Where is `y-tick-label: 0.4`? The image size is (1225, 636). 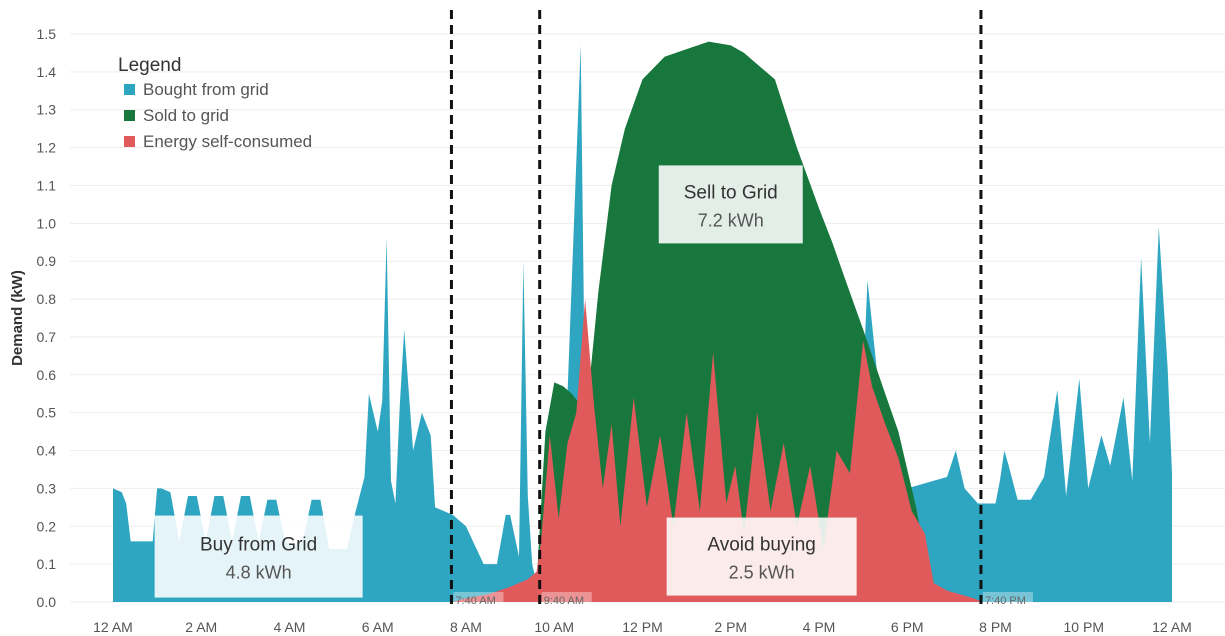 y-tick-label: 0.4 is located at coordinates (47, 451).